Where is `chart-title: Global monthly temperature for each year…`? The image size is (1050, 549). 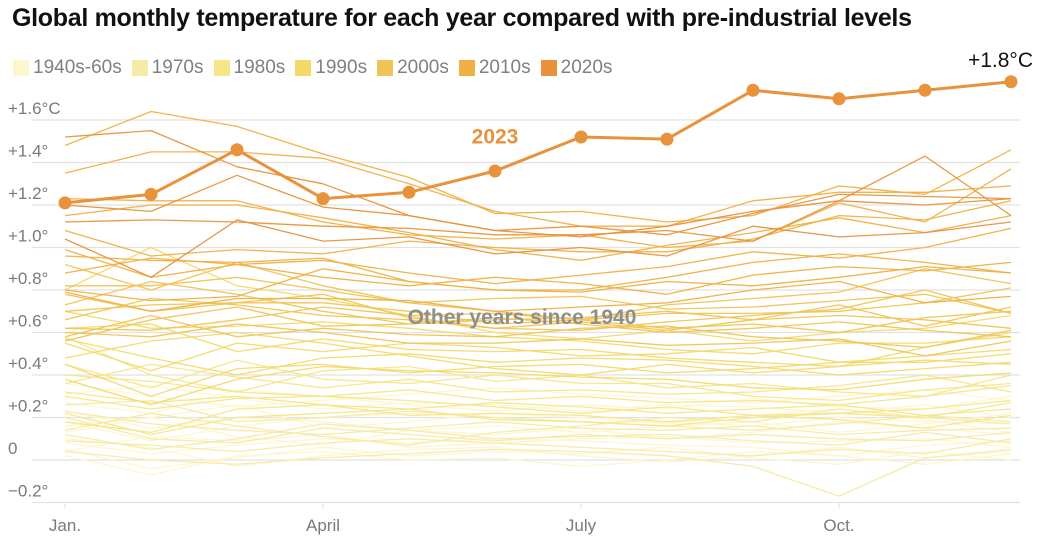 chart-title: Global monthly temperature for each year… is located at coordinates (462, 18).